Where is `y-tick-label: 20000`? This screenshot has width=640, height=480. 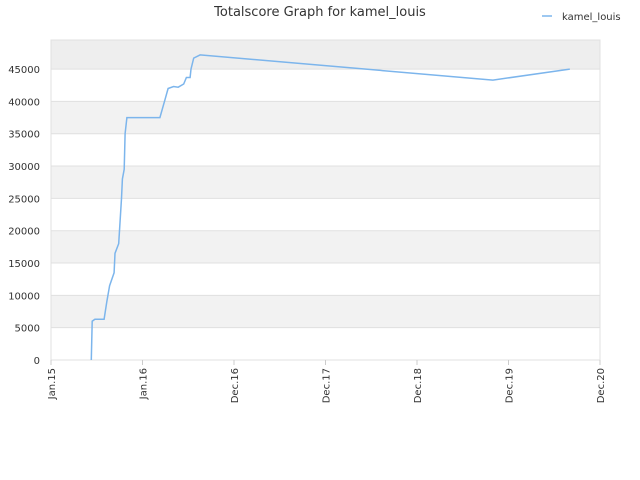 y-tick-label: 20000 is located at coordinates (24, 232).